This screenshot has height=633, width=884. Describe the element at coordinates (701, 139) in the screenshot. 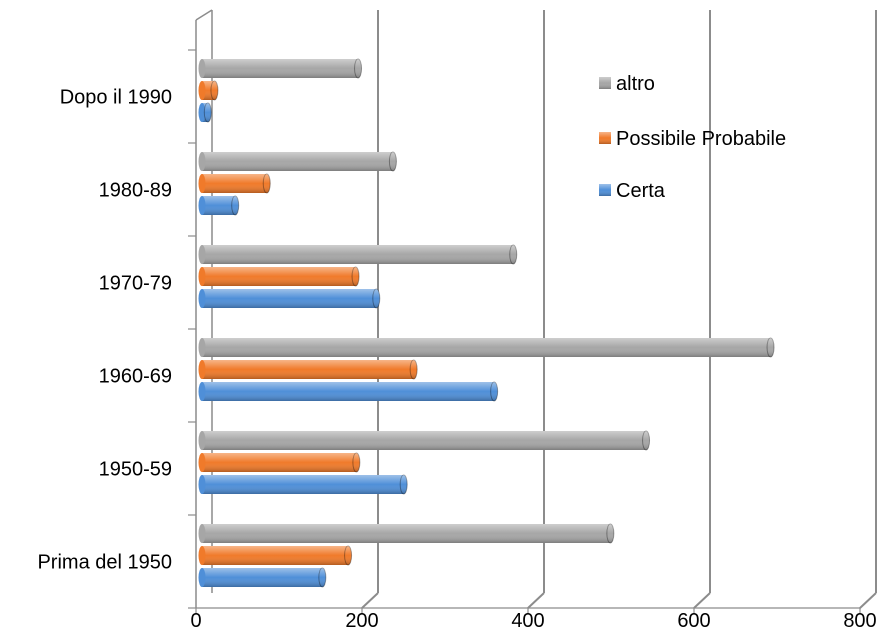

I see `legend-label-possibile-probabile: Possibile Probabile` at that location.